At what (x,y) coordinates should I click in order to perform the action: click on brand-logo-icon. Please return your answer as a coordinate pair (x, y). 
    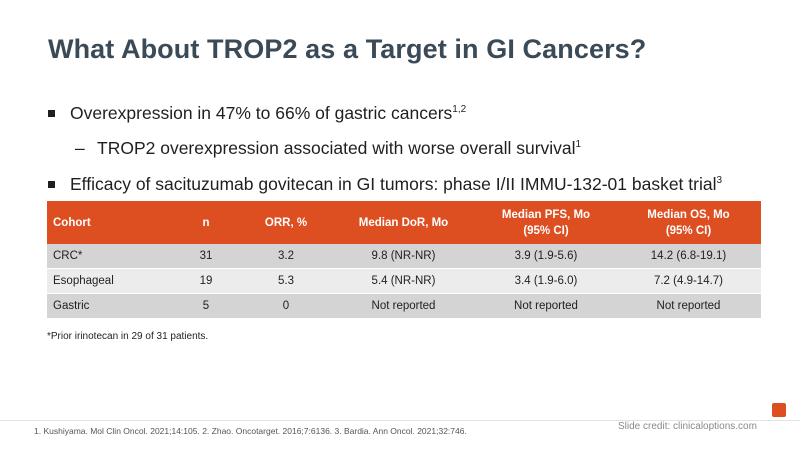
    Looking at the image, I should click on (779, 410).